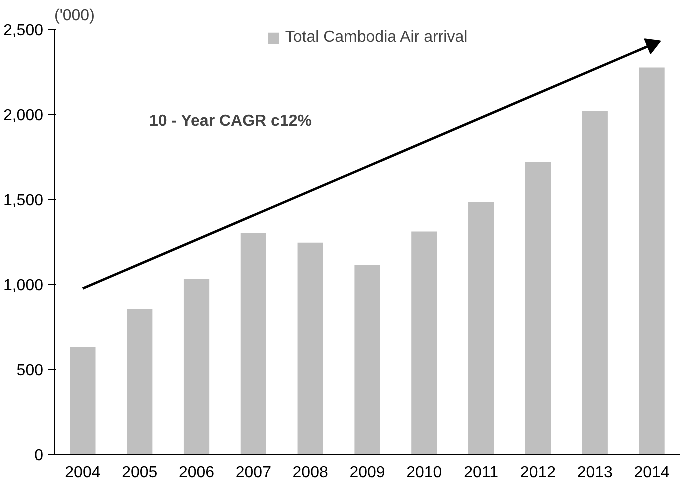 The width and height of the screenshot is (694, 486). What do you see at coordinates (376, 38) in the screenshot?
I see `legend-label: Total Cambodia Air arrival` at bounding box center [376, 38].